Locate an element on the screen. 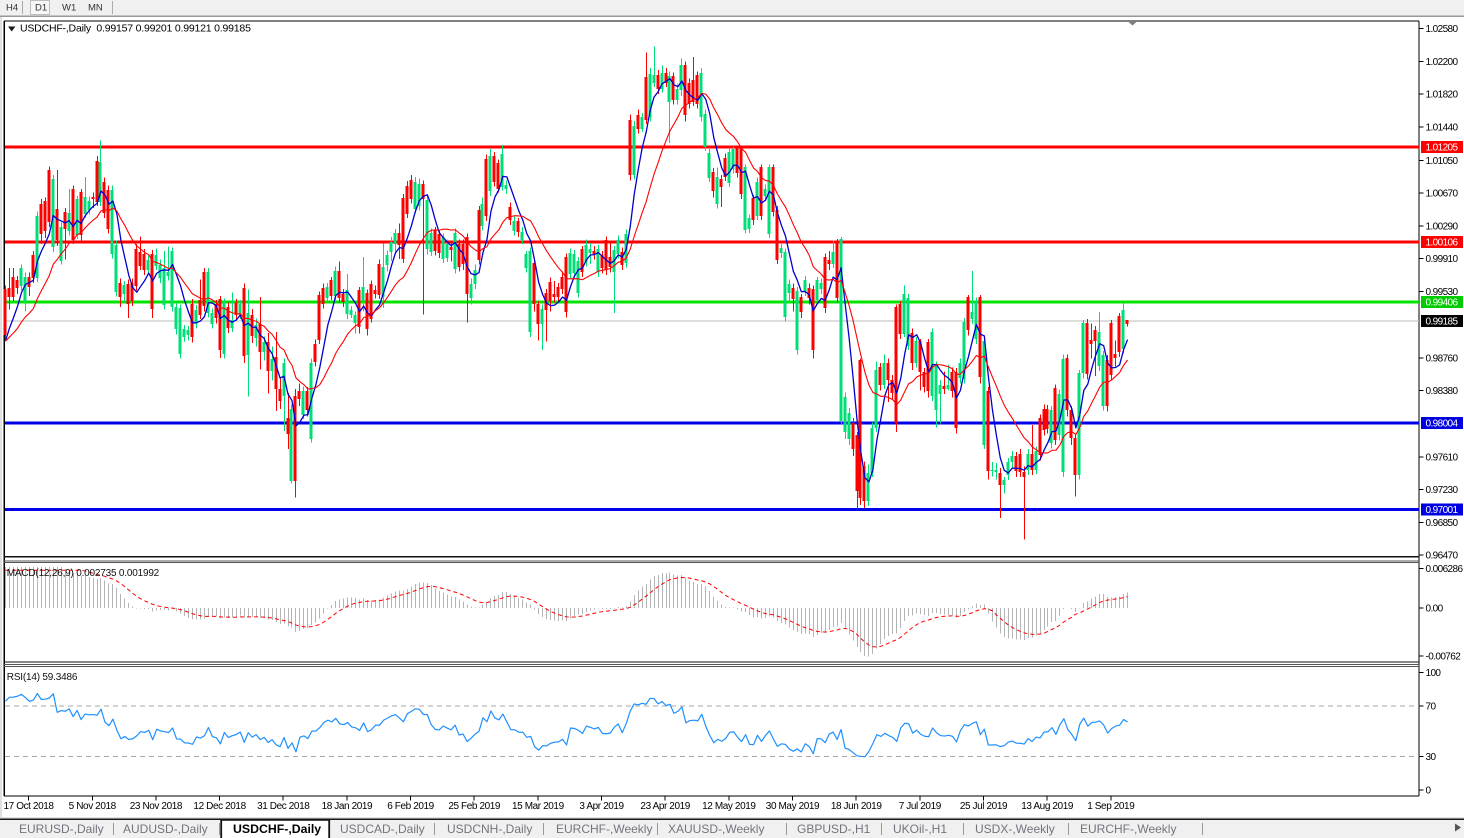 Image resolution: width=1464 pixels, height=838 pixels. svg-text: 18 Jun 2019 is located at coordinates (856, 806).